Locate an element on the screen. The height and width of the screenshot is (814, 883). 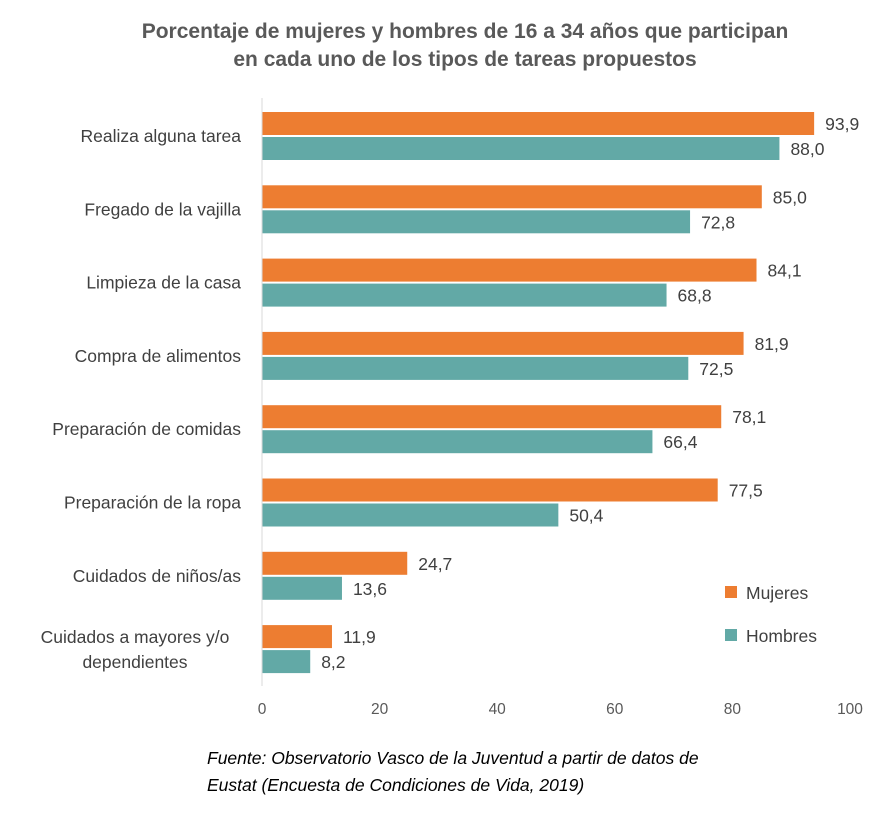
category-label: Preparación de la ropa is located at coordinates (152, 503).